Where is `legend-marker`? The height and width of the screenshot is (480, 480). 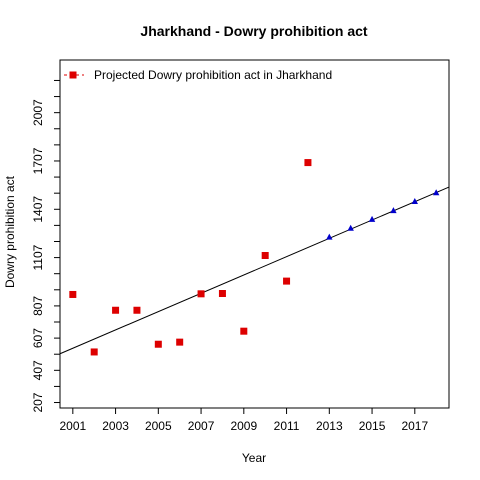
legend-marker is located at coordinates (73, 75).